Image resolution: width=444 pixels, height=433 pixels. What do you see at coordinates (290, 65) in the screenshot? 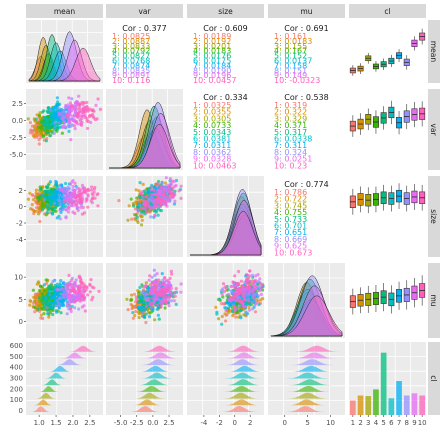
I see `cor-group-7: 7: 0.158` at bounding box center [290, 65].